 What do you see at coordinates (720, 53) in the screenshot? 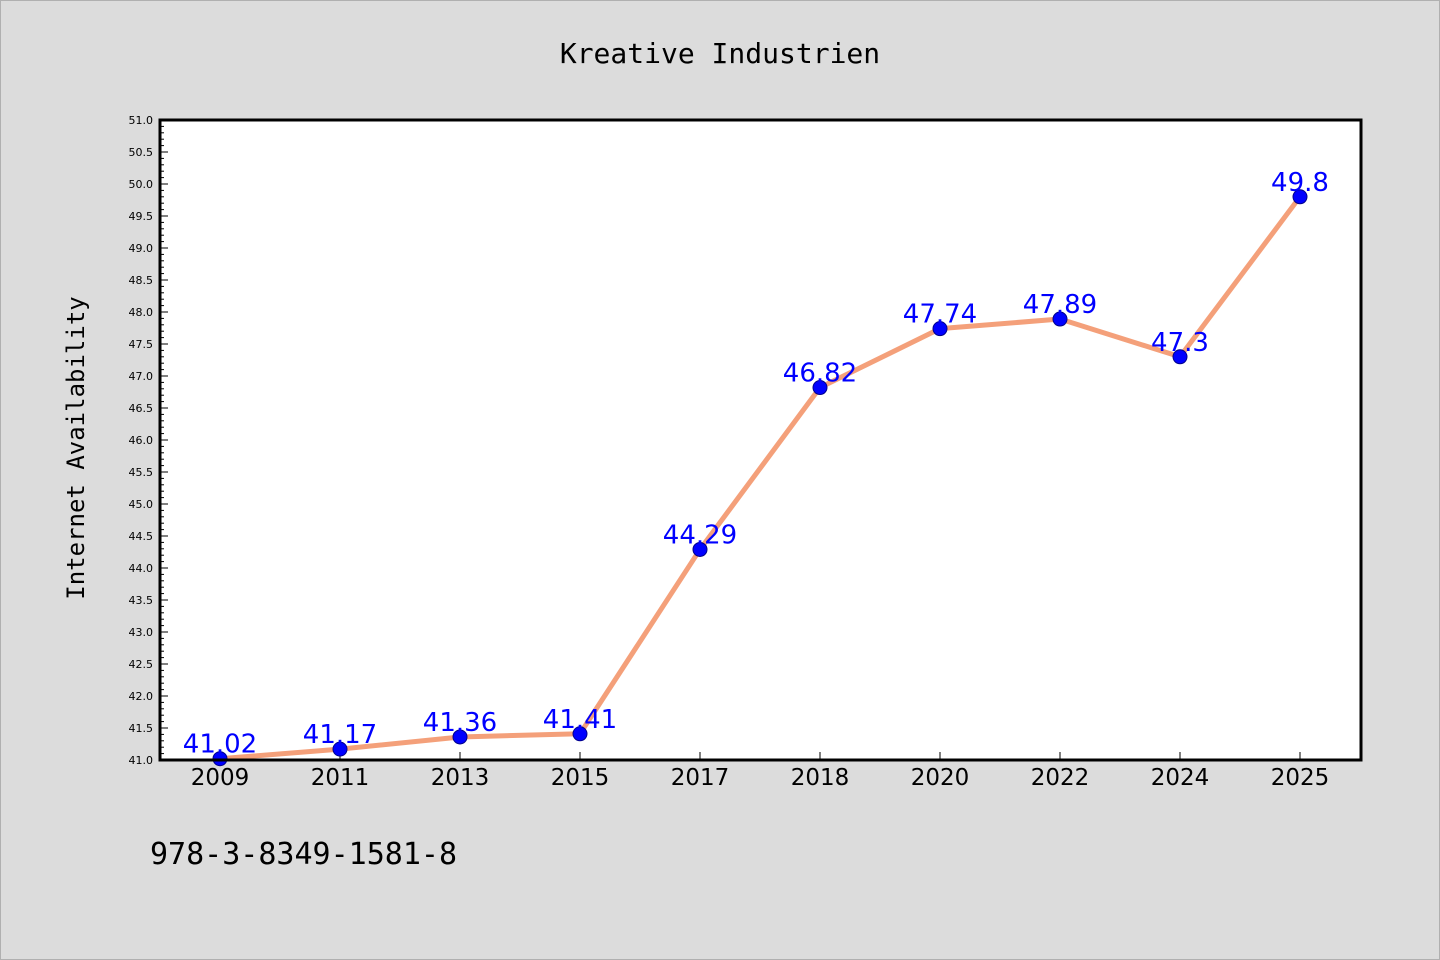
I see `chart-title: Kreative Industrien` at bounding box center [720, 53].